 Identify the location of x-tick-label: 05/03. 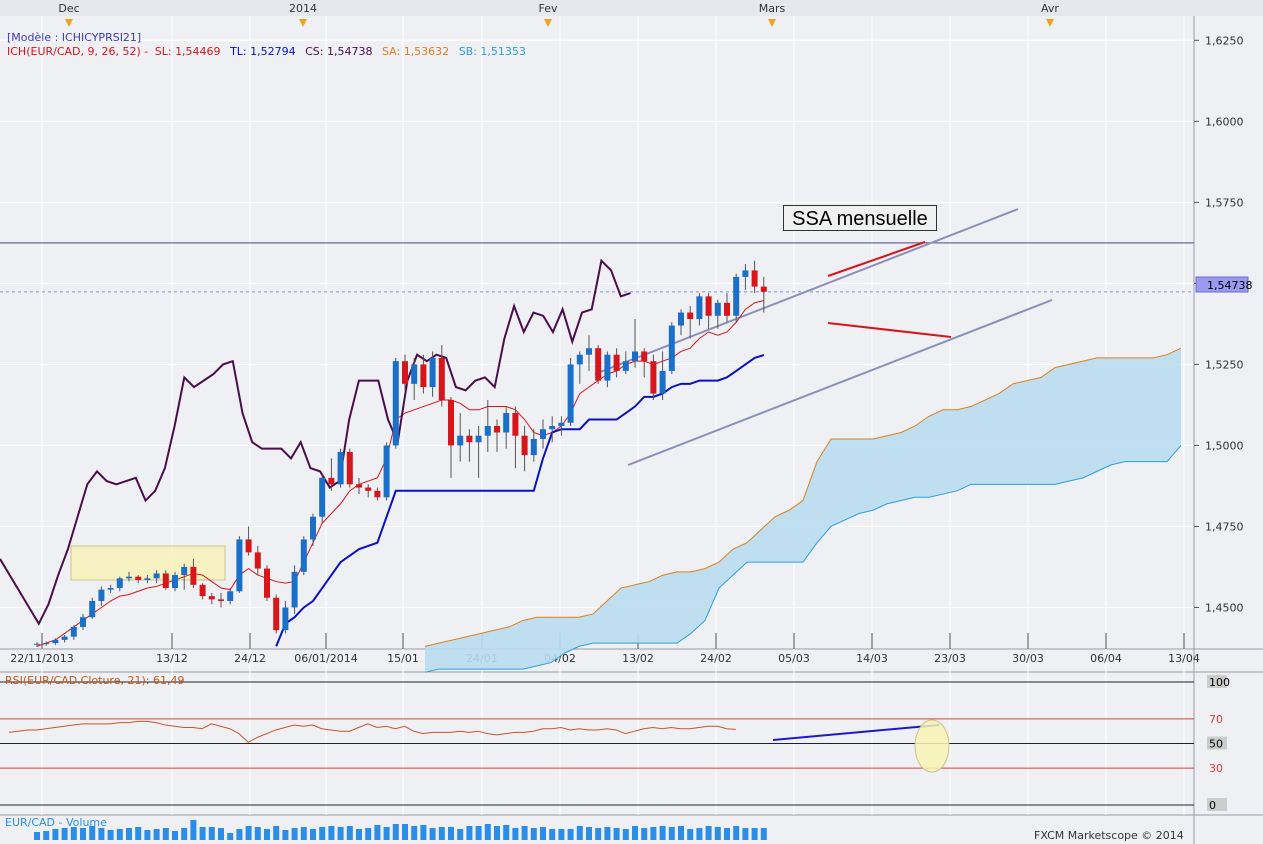
(794, 658).